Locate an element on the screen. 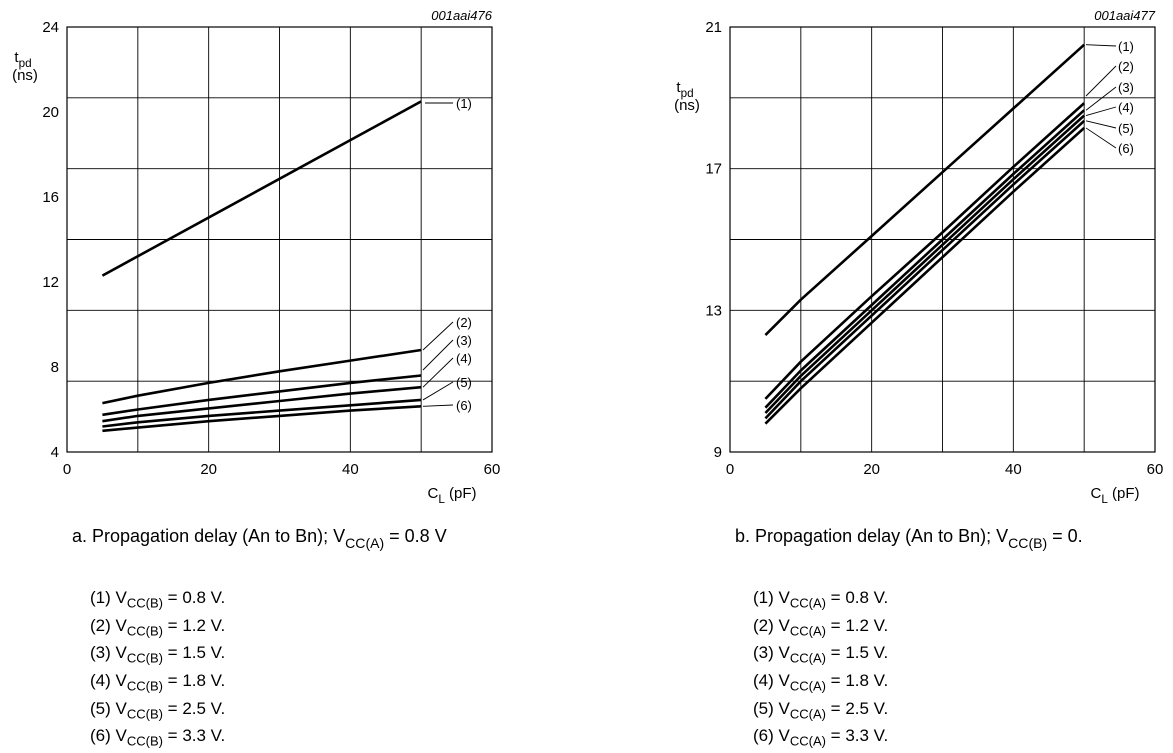 The image size is (1173, 753). y-tick-label: 21 is located at coordinates (713, 27).